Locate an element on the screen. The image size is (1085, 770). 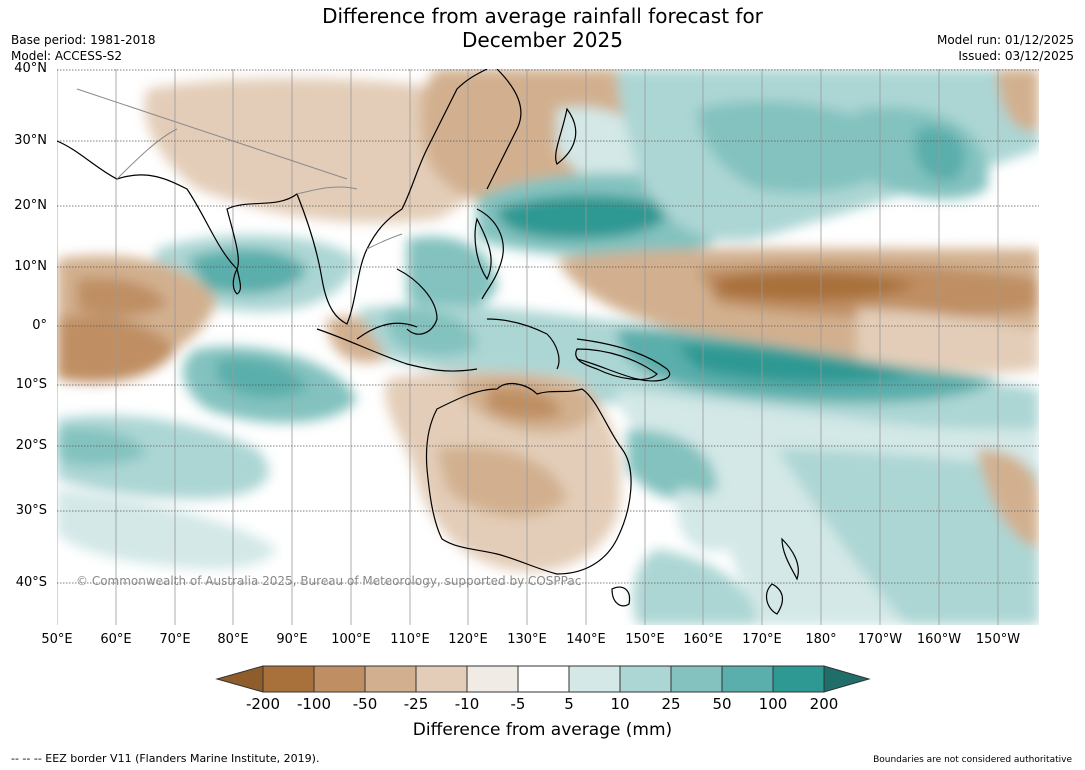
run-info: Model run: 01/12/2025 Issued: 03/12/2025 is located at coordinates (1005, 48).